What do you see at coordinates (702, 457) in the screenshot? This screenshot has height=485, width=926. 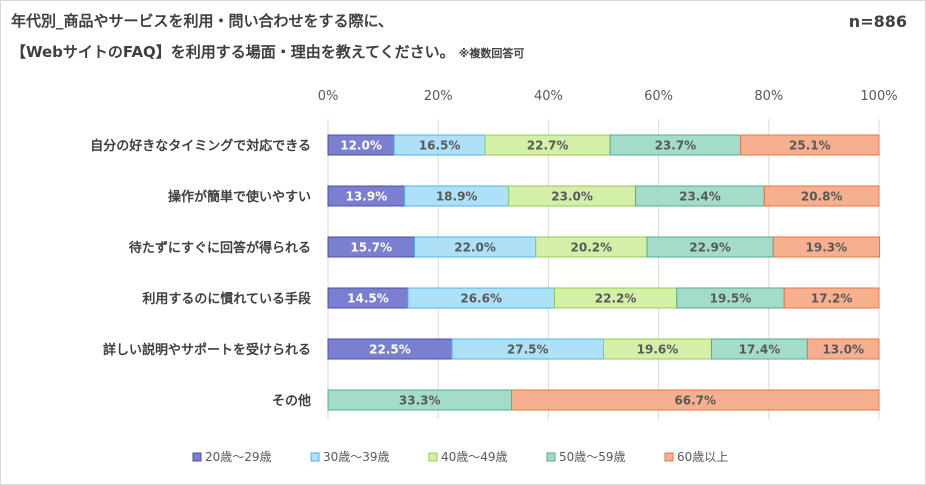 I see `legend-label: 60歳以上` at bounding box center [702, 457].